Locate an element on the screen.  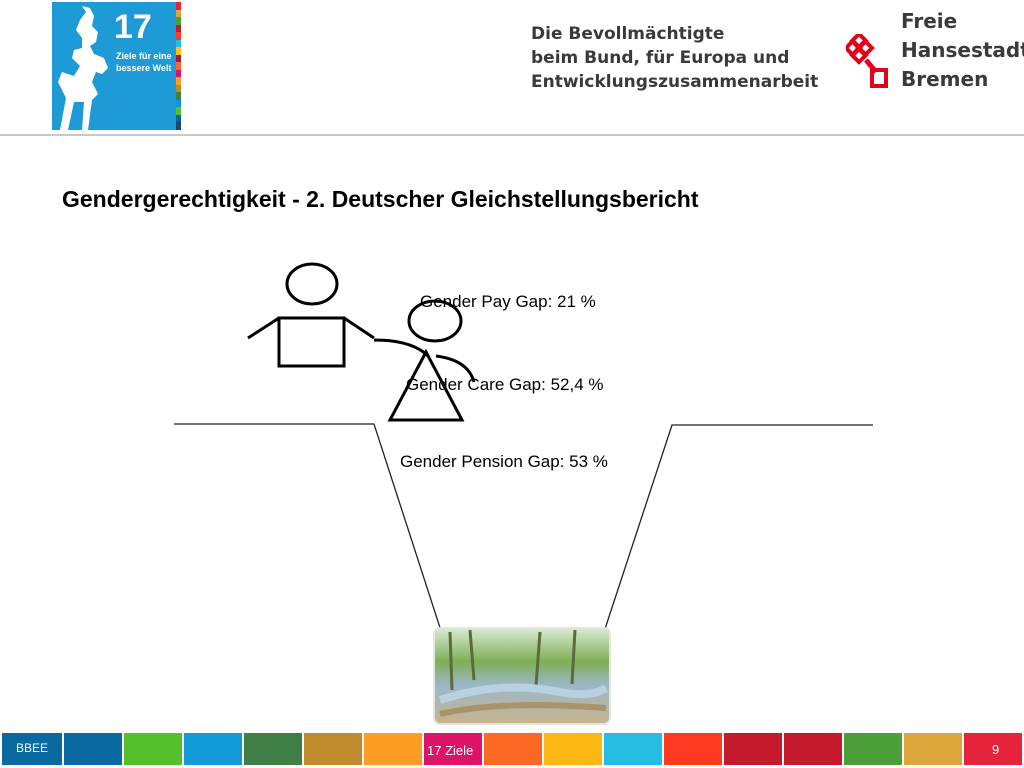
footer-bbee-label: BBEE is located at coordinates (32, 748).